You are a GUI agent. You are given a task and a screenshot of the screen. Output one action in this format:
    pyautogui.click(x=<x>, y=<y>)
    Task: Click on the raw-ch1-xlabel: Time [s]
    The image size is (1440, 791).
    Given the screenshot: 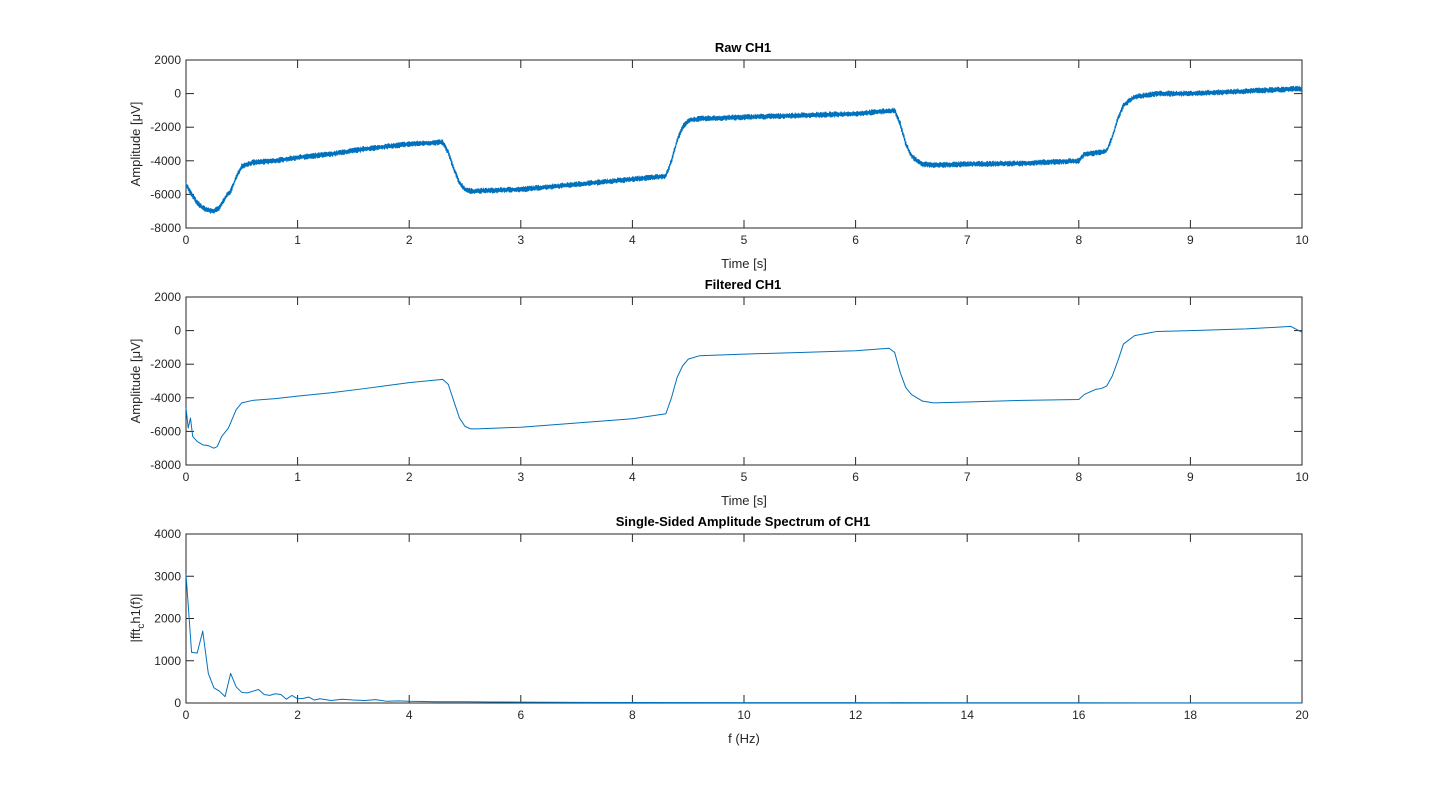 What is the action you would take?
    pyautogui.click(x=744, y=263)
    